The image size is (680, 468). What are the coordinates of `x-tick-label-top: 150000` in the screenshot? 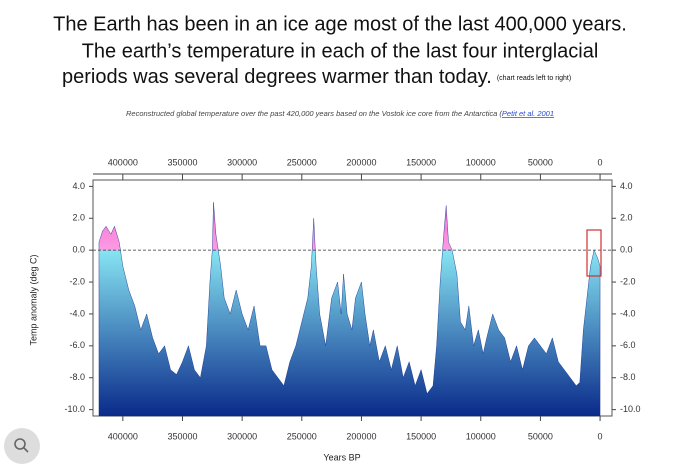 It's located at (421, 162).